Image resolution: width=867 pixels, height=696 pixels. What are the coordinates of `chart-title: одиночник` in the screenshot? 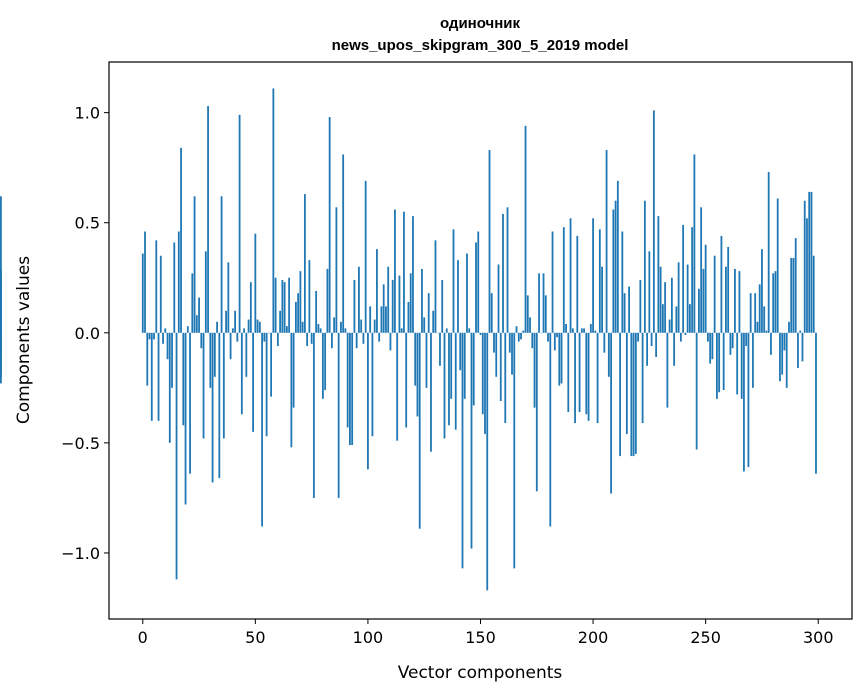 It's located at (480, 23).